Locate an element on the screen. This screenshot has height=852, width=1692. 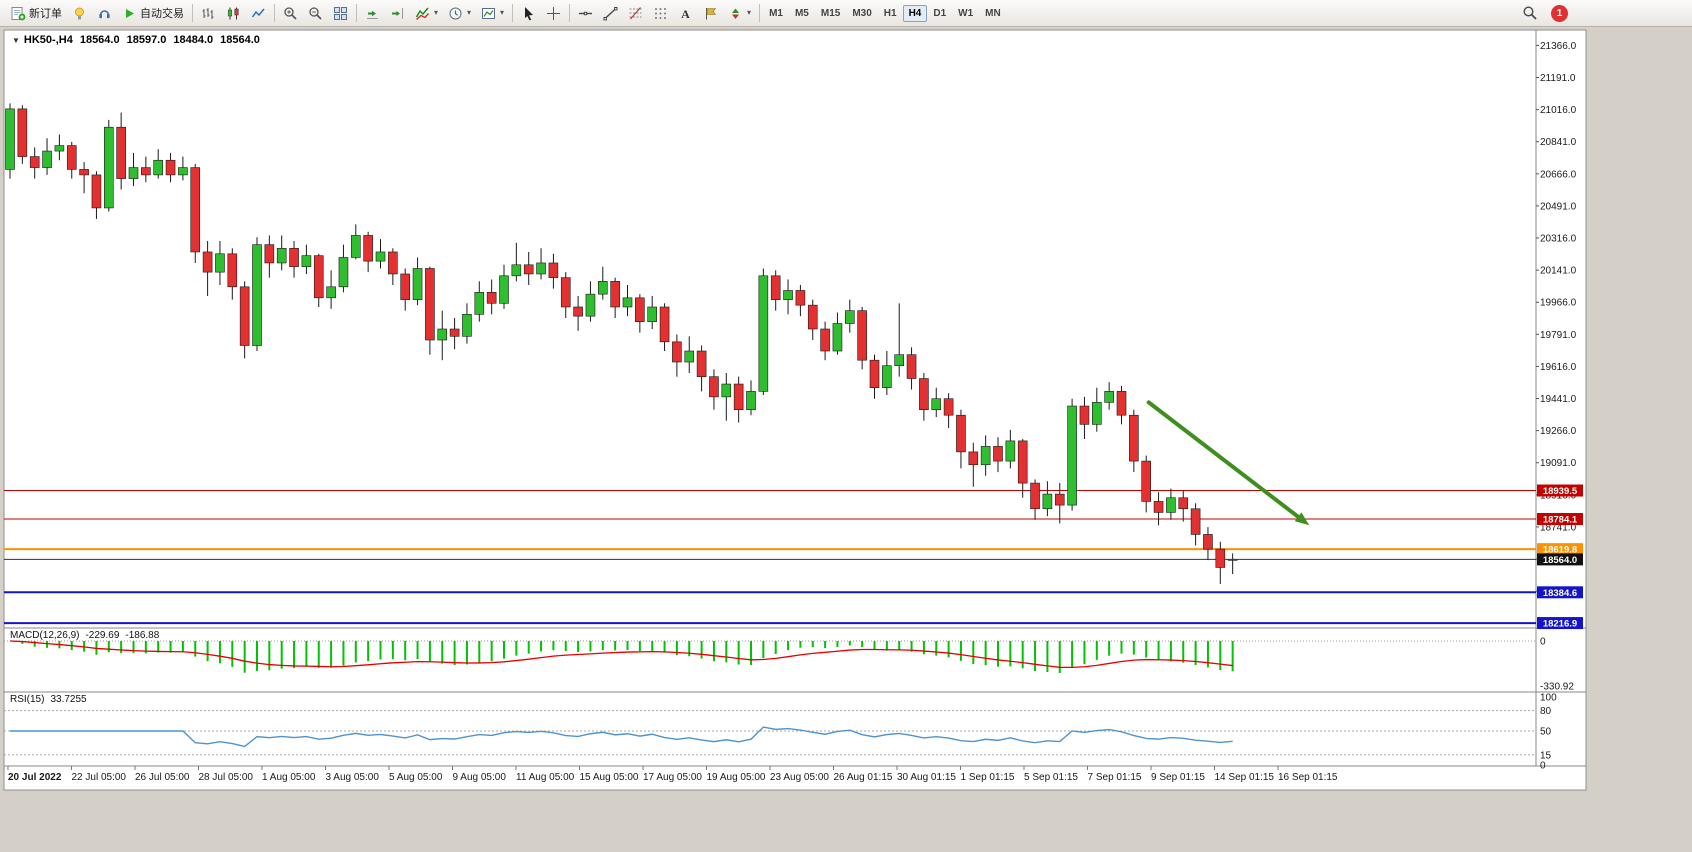
new-order-button: 新订单 is located at coordinates (36, 13).